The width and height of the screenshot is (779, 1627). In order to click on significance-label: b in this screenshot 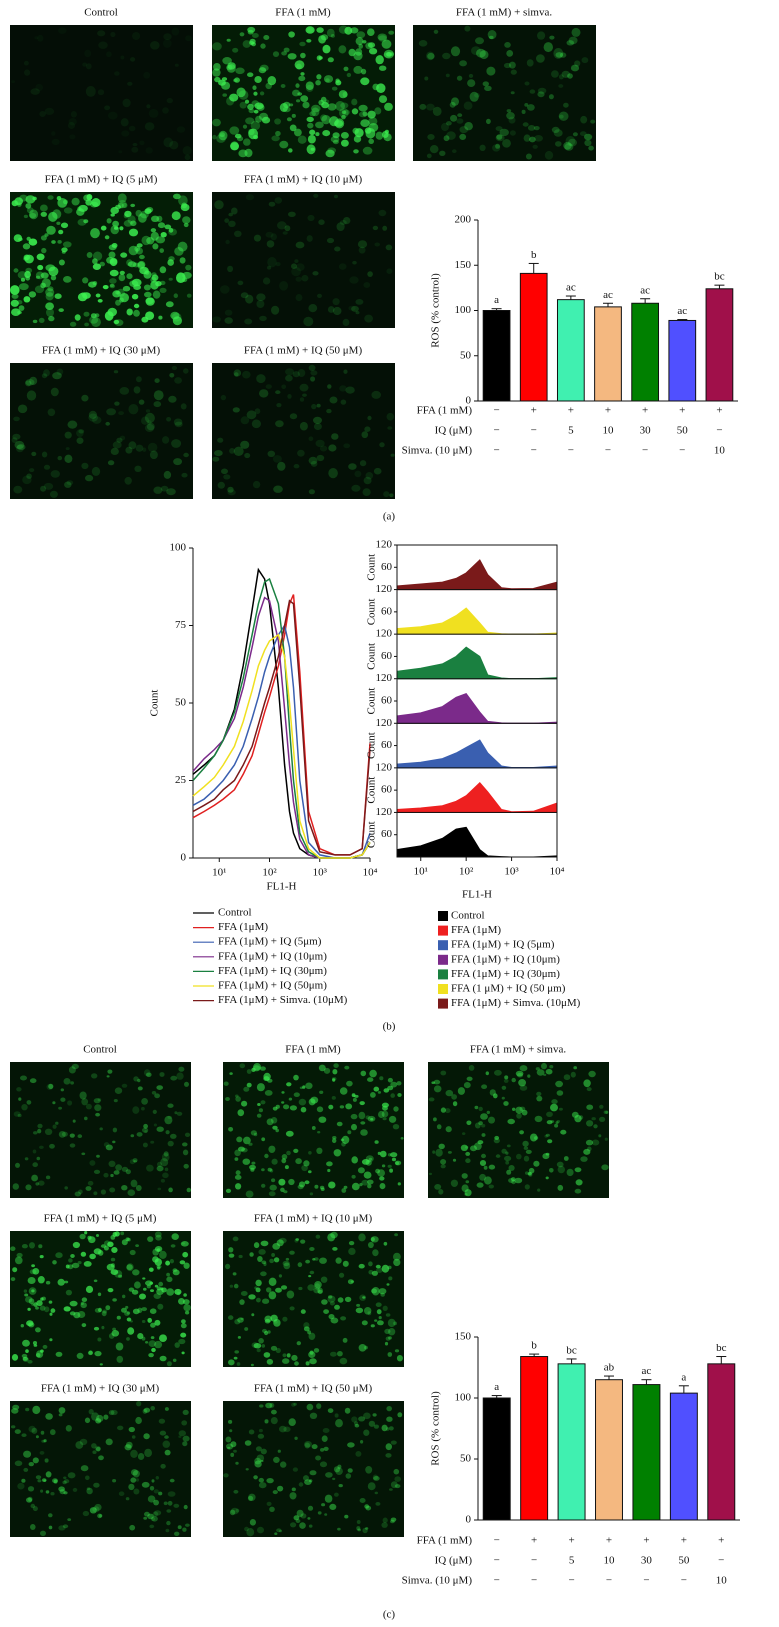, I will do `click(534, 255)`.